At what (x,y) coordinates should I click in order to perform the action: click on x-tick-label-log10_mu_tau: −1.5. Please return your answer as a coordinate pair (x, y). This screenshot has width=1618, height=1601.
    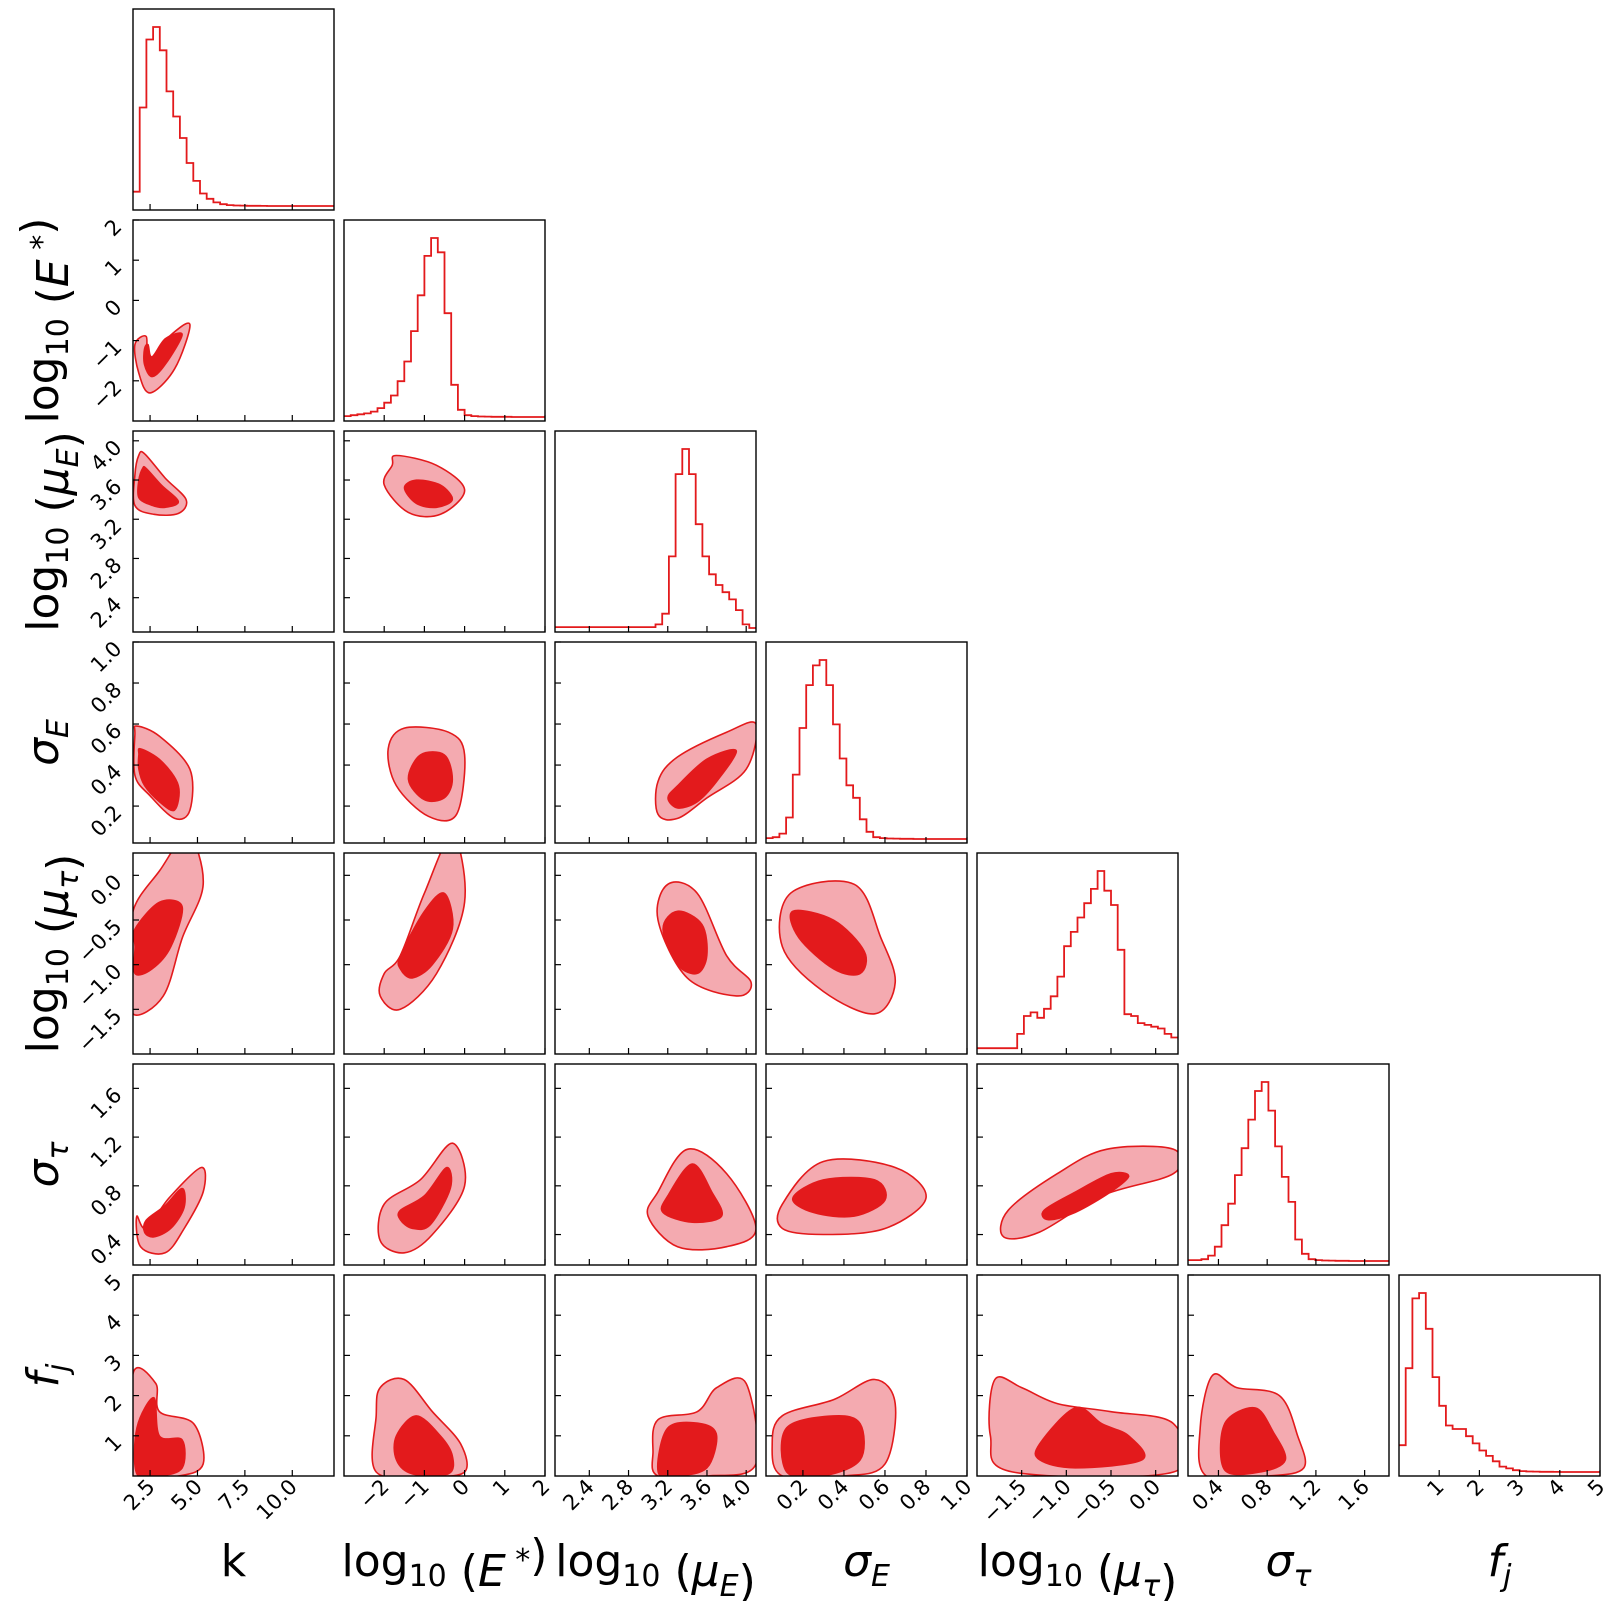
    Looking at the image, I should click on (1004, 1501).